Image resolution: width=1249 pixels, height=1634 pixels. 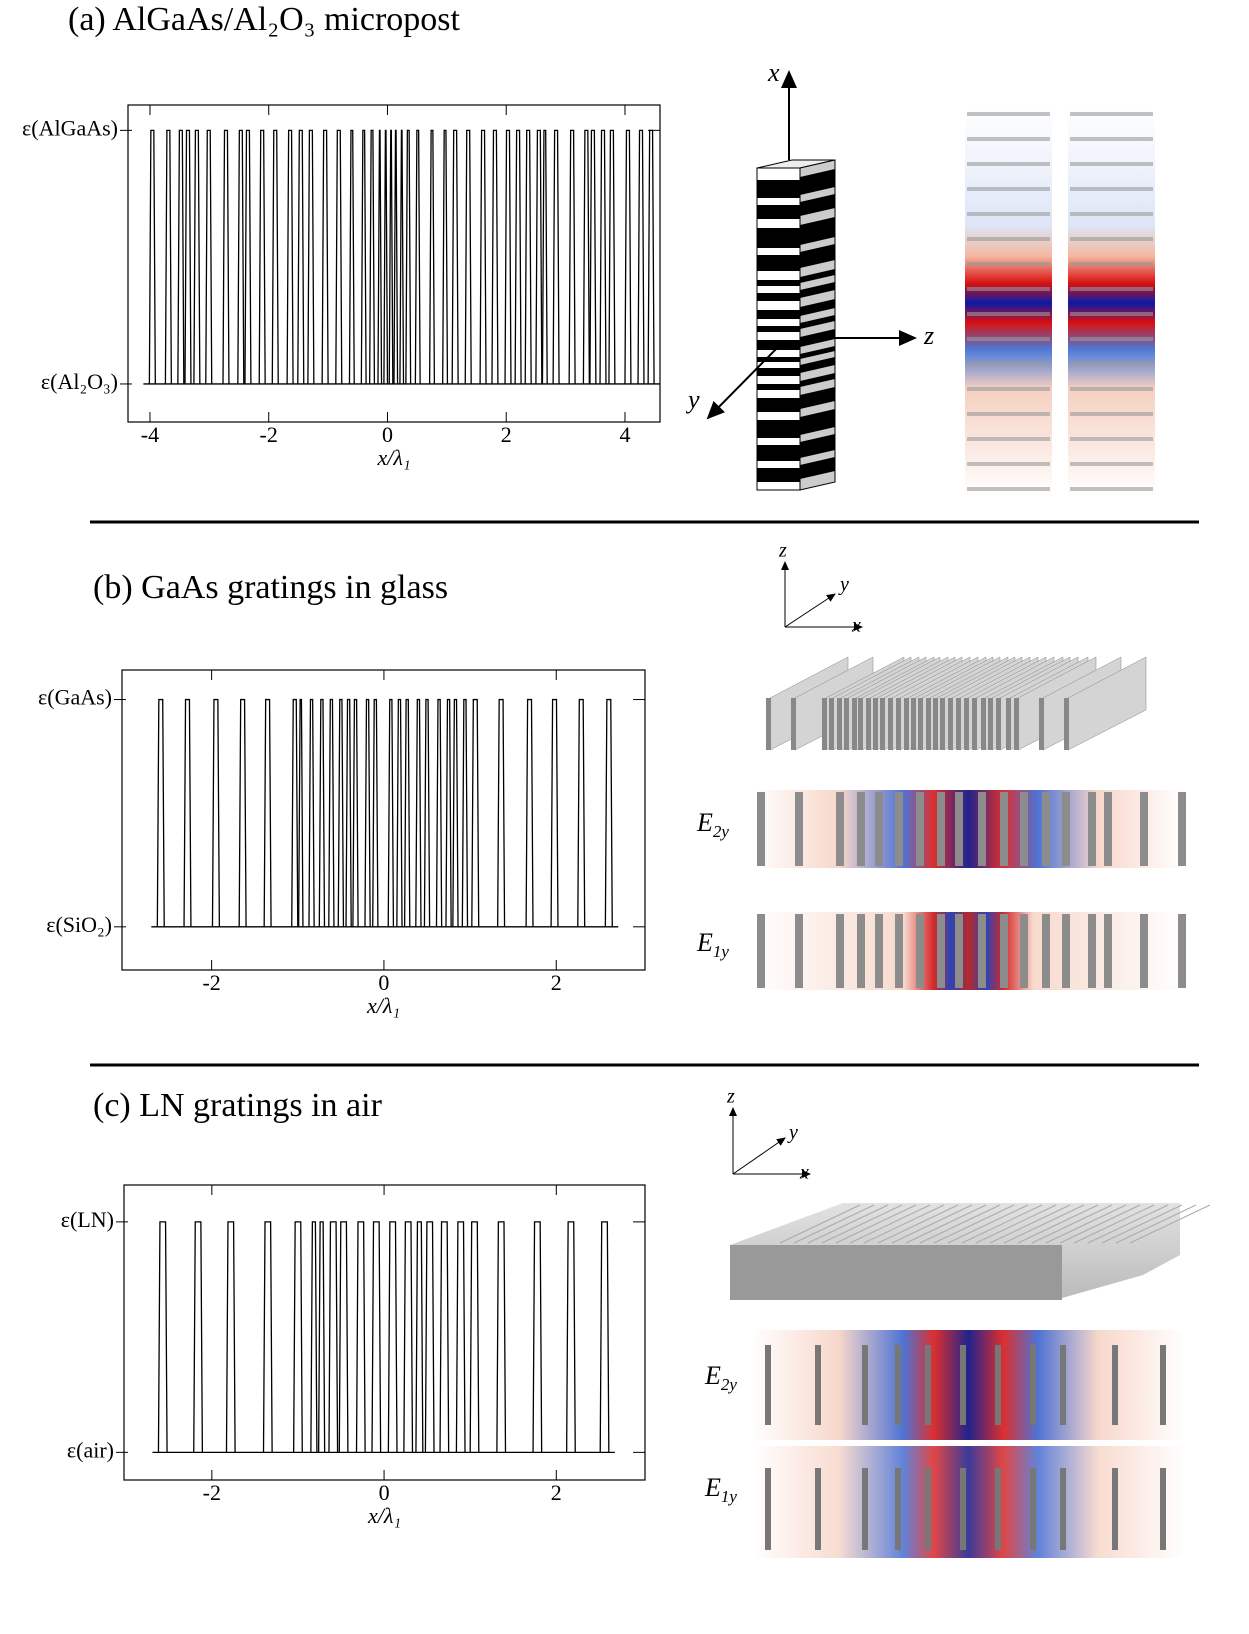 What do you see at coordinates (238, 1105) in the screenshot?
I see `panel-title: (c) LN gratings in air` at bounding box center [238, 1105].